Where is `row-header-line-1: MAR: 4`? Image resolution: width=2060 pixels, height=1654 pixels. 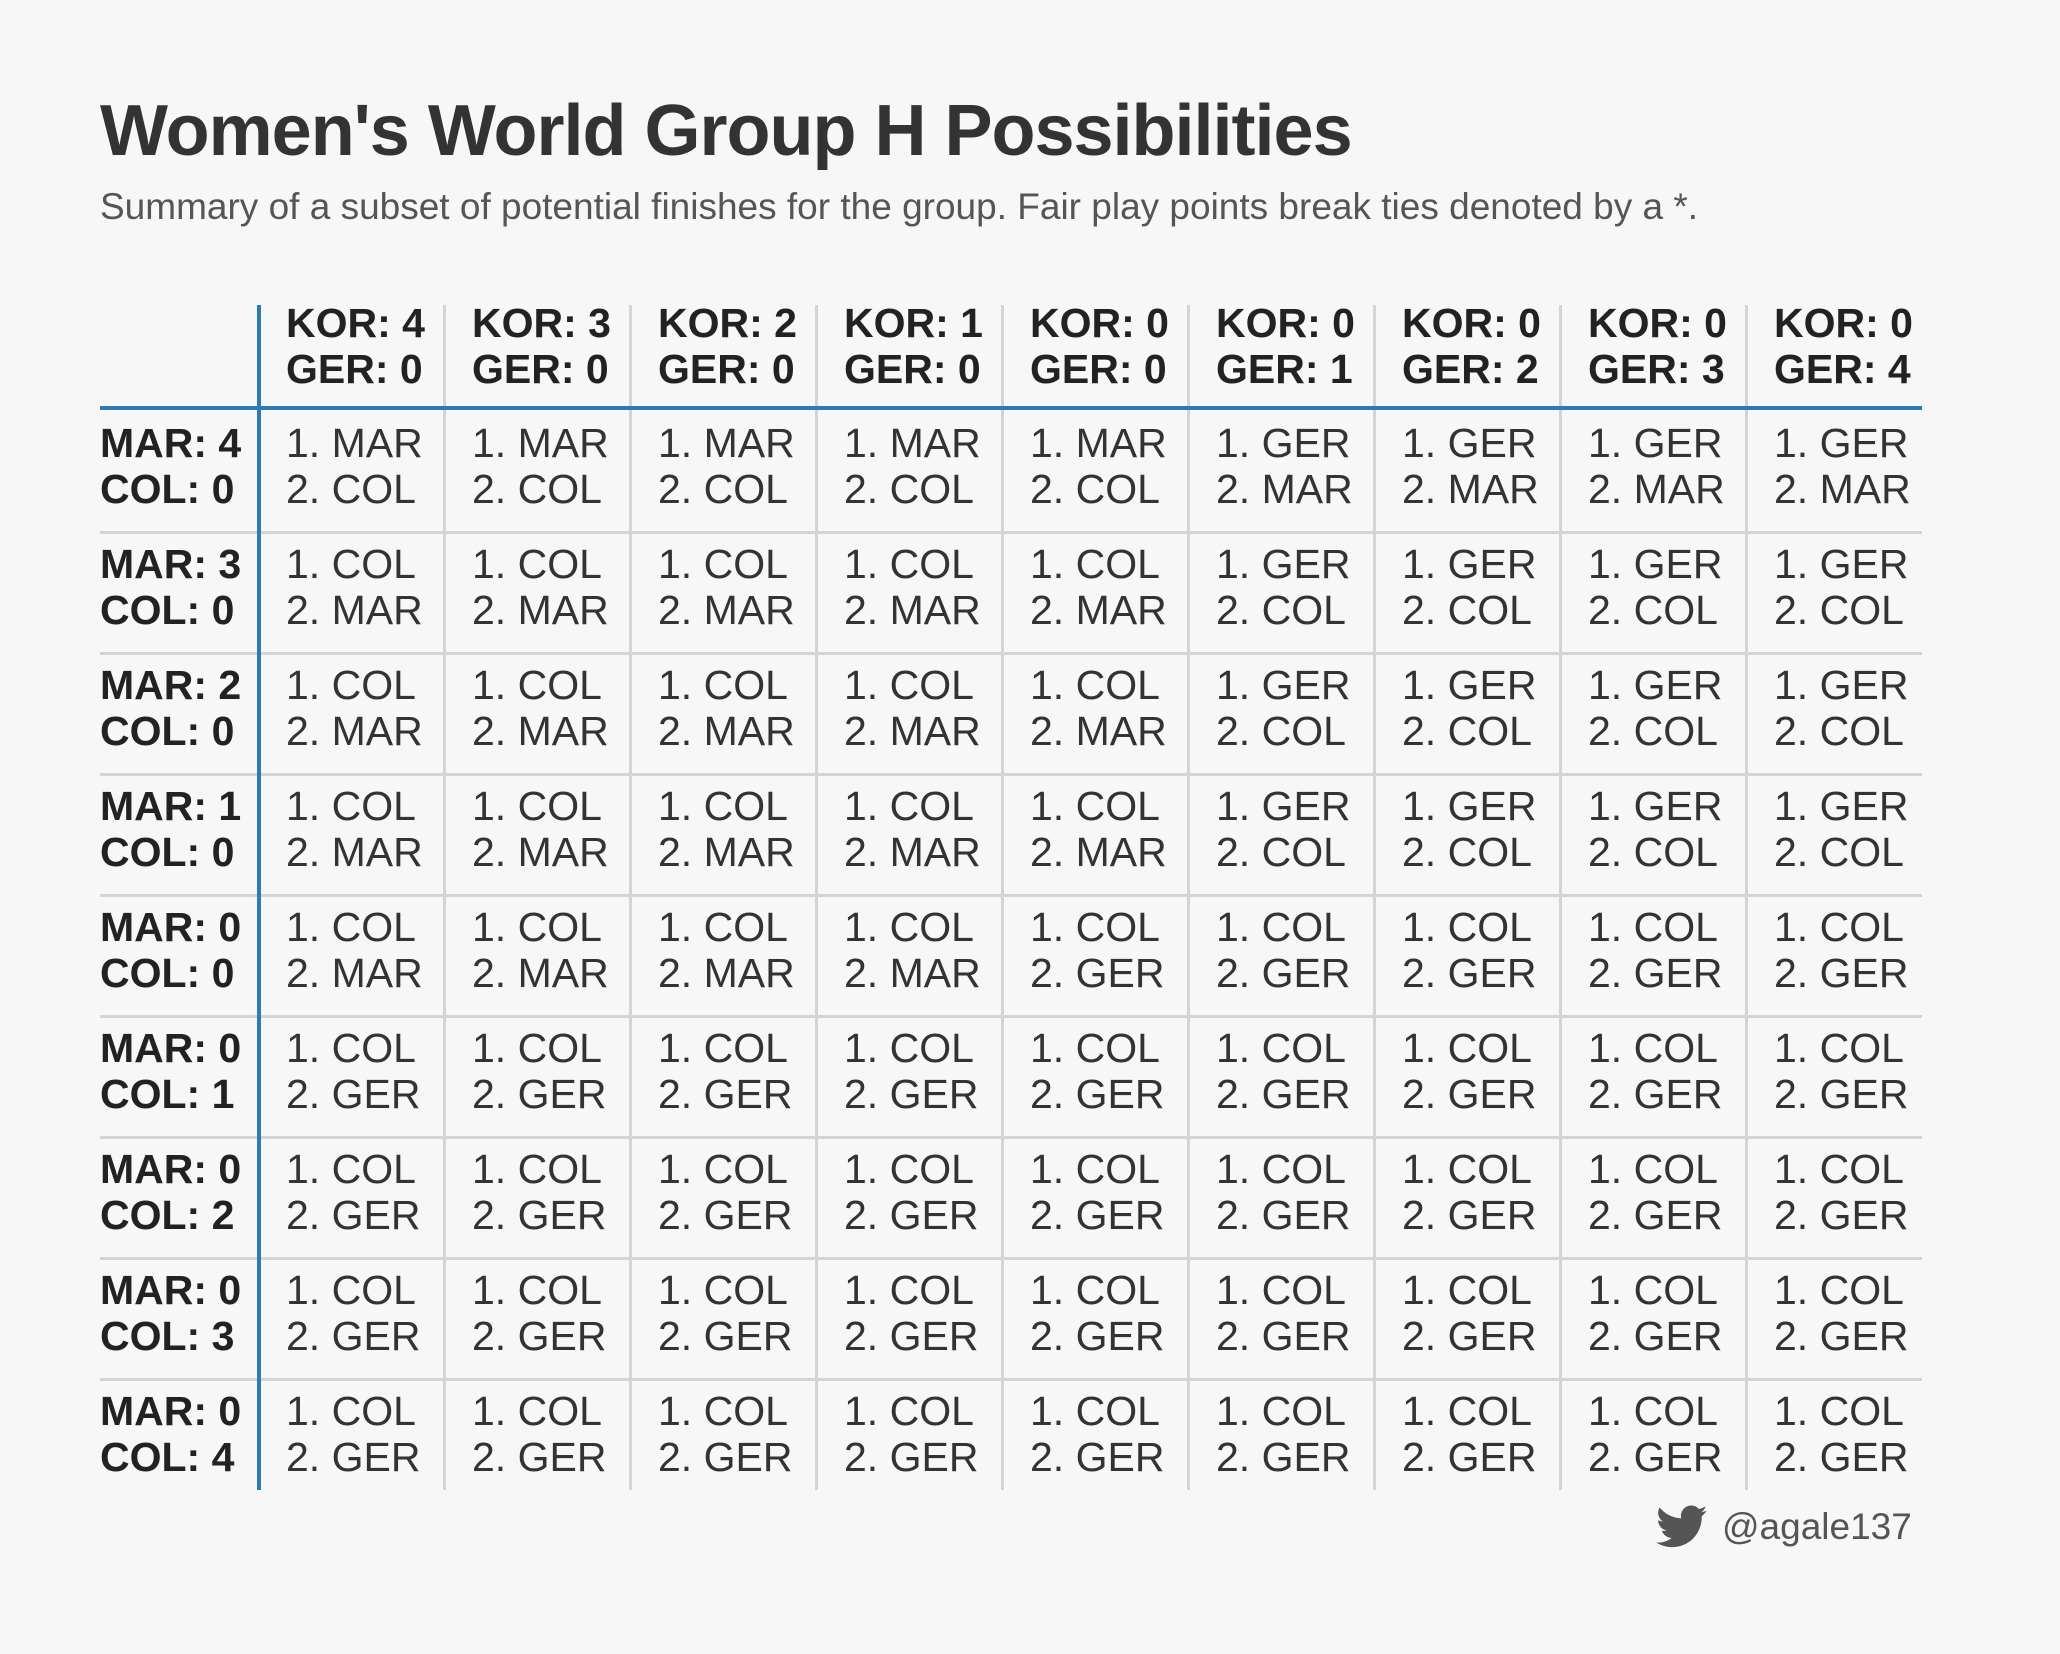
row-header-line-1: MAR: 4 is located at coordinates (171, 443).